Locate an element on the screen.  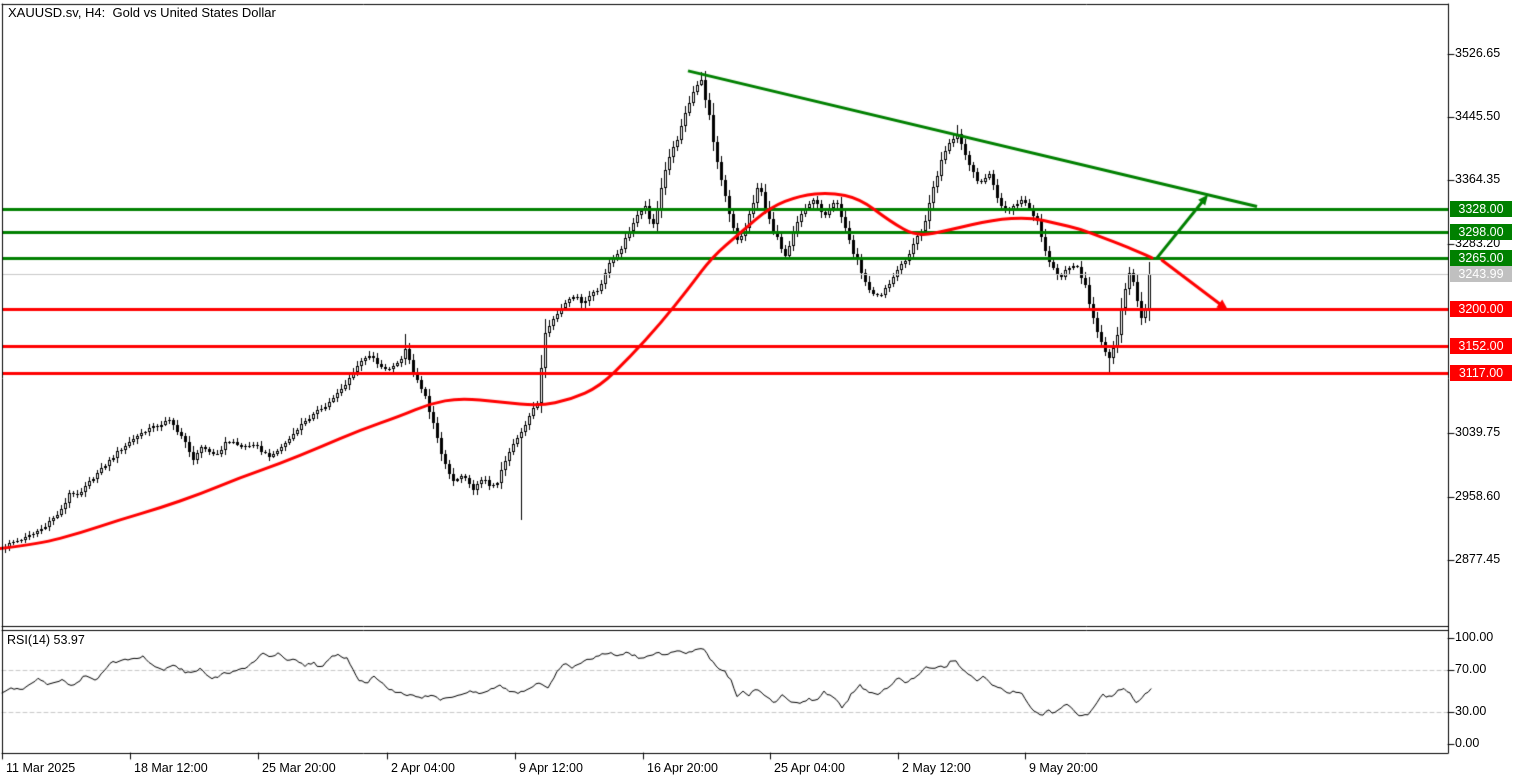
rsi-indicator-label: RSI(14) 53.97 is located at coordinates (46, 640).